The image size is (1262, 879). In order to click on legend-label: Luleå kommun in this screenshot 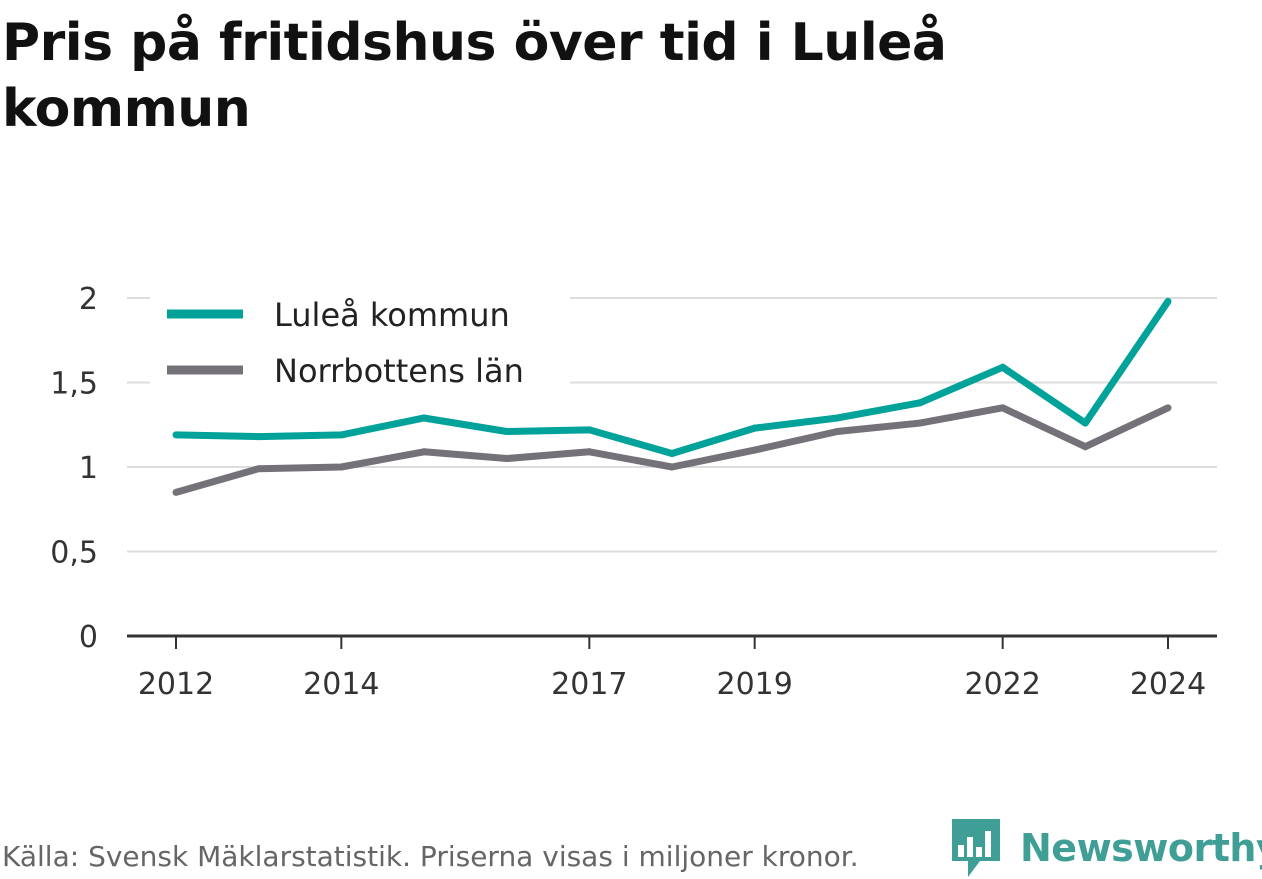, I will do `click(392, 315)`.